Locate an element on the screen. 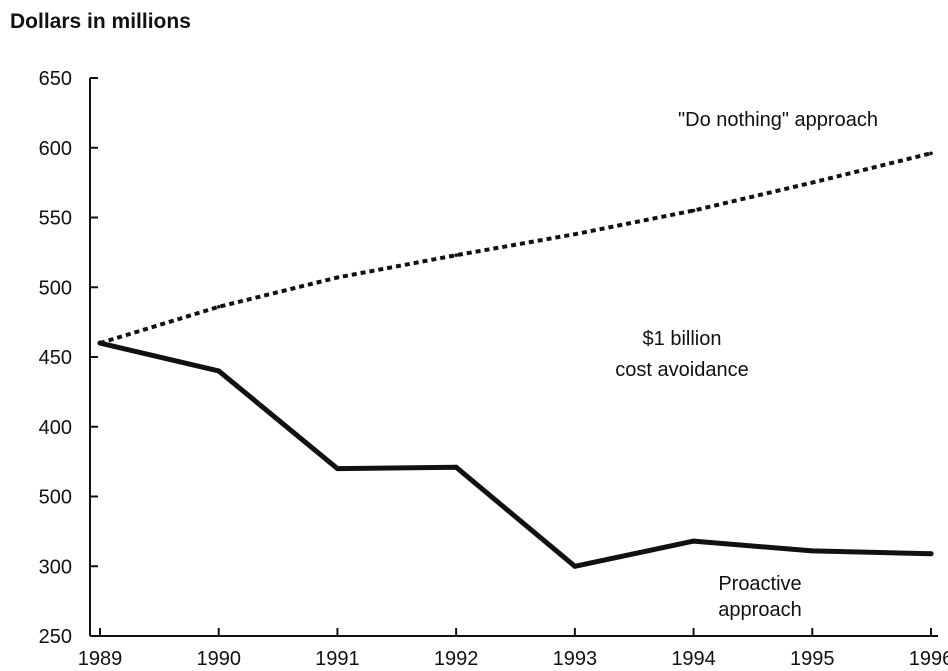 Image resolution: width=948 pixels, height=671 pixels. cost-avoidance-label-line-1: $1 billion is located at coordinates (682, 339).